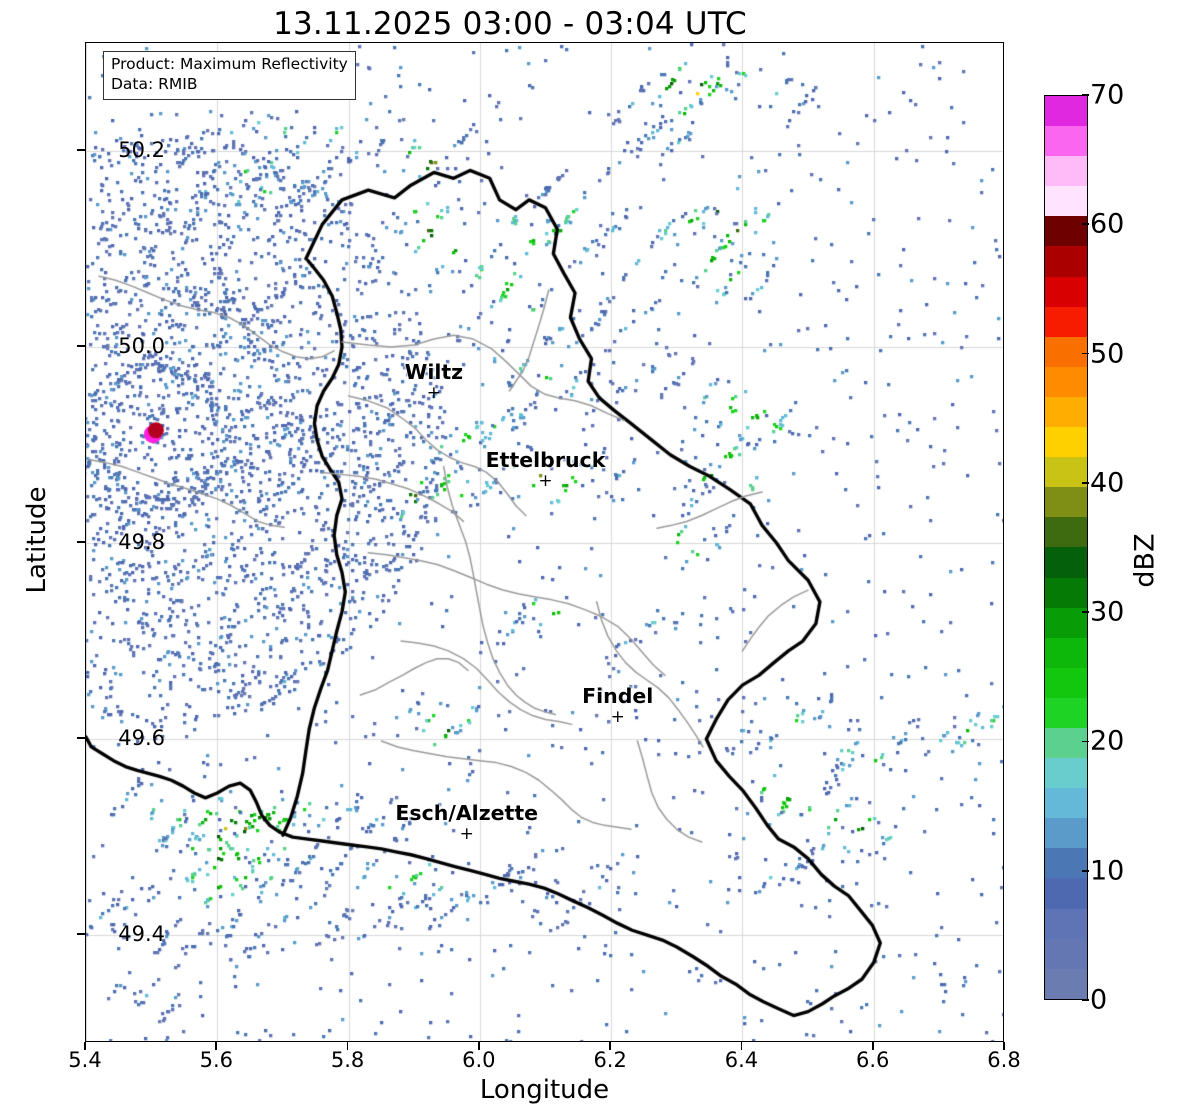  Describe the element at coordinates (1145, 560) in the screenshot. I see `colorbar-label: dBZ` at that location.